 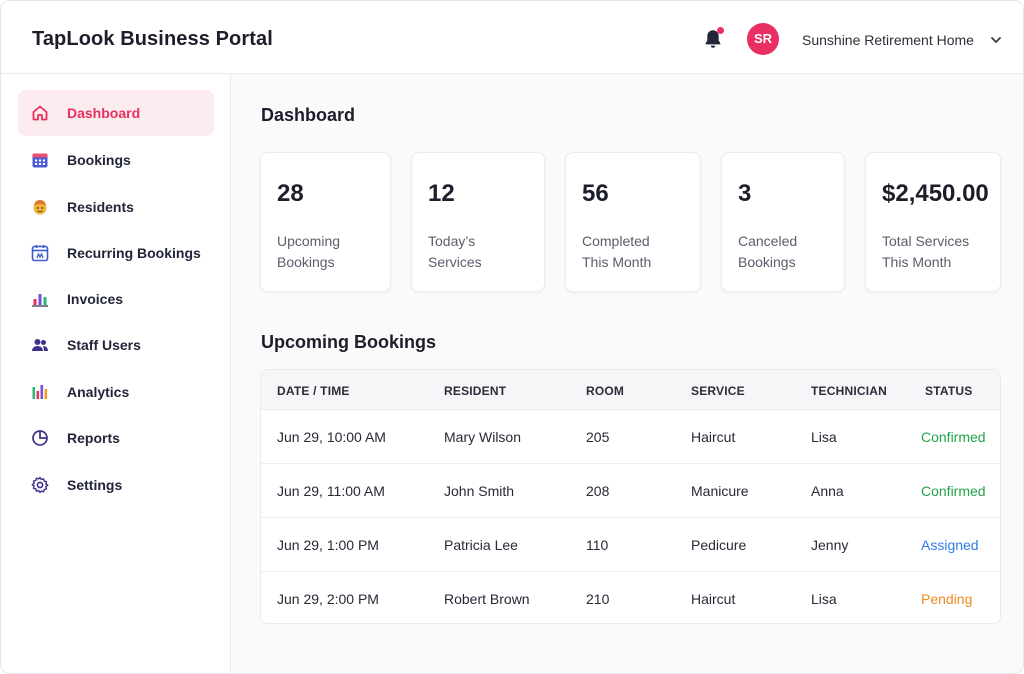 I want to click on stat-label: Upcoming Bookings, so click(x=332, y=252).